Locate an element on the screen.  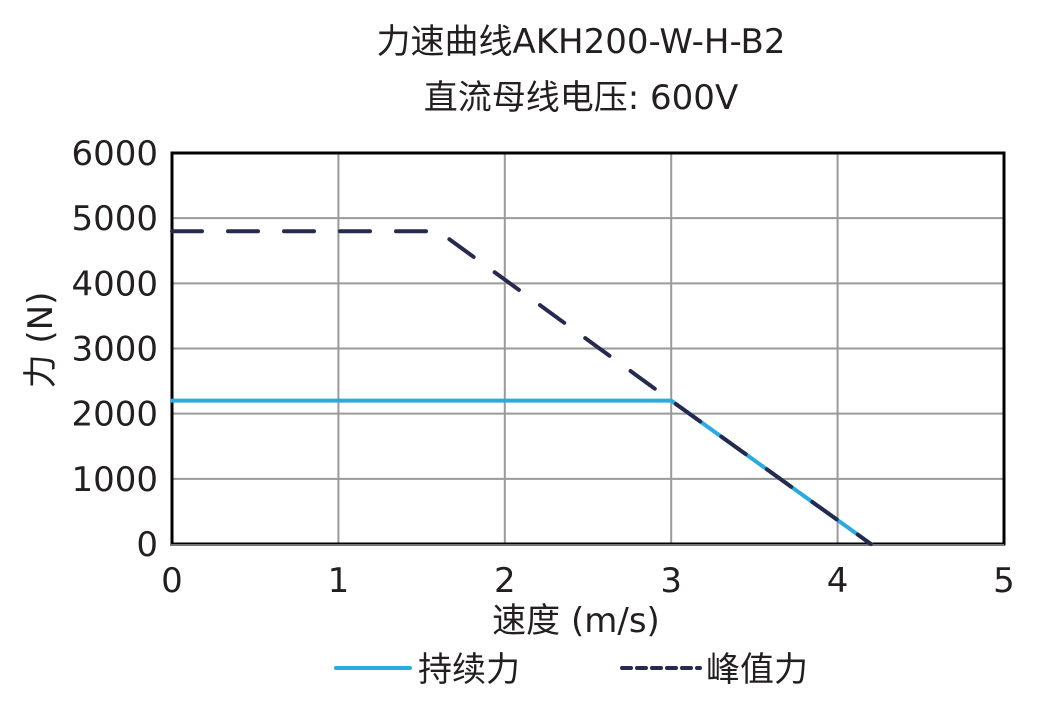
y-tick-label: 0 is located at coordinates (147, 545).